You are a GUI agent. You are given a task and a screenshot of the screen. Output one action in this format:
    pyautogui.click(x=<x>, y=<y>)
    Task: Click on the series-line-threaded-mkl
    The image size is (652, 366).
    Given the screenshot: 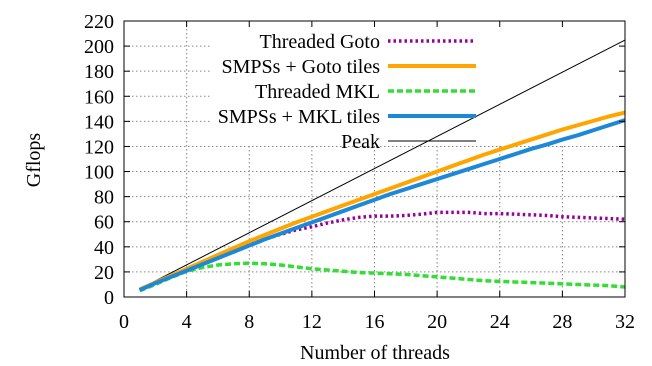 What is the action you would take?
    pyautogui.click(x=382, y=277)
    